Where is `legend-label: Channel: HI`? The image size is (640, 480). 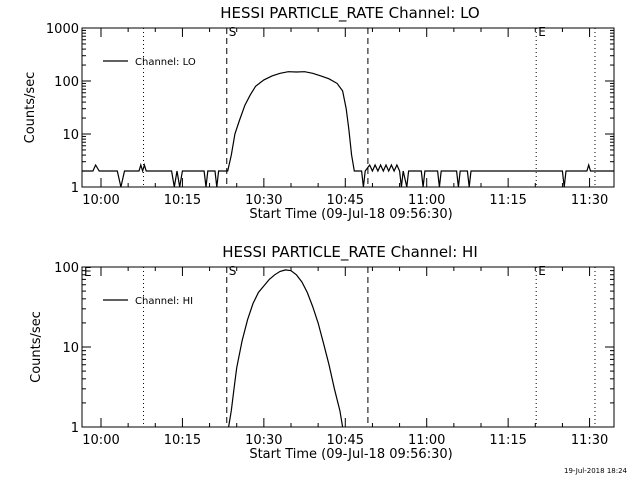 legend-label: Channel: HI is located at coordinates (164, 301).